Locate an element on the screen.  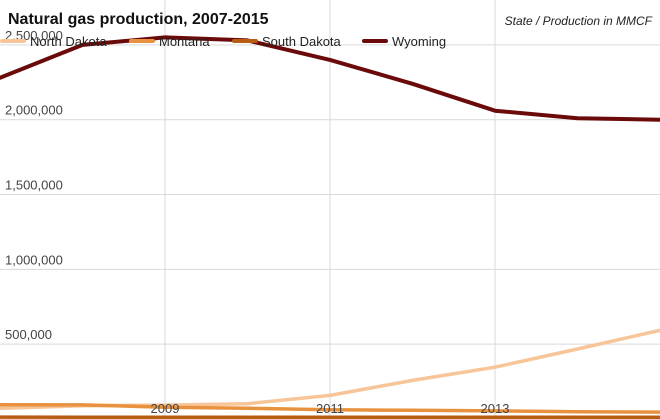
legend-item-north-dakota: North Dakota is located at coordinates (53, 41).